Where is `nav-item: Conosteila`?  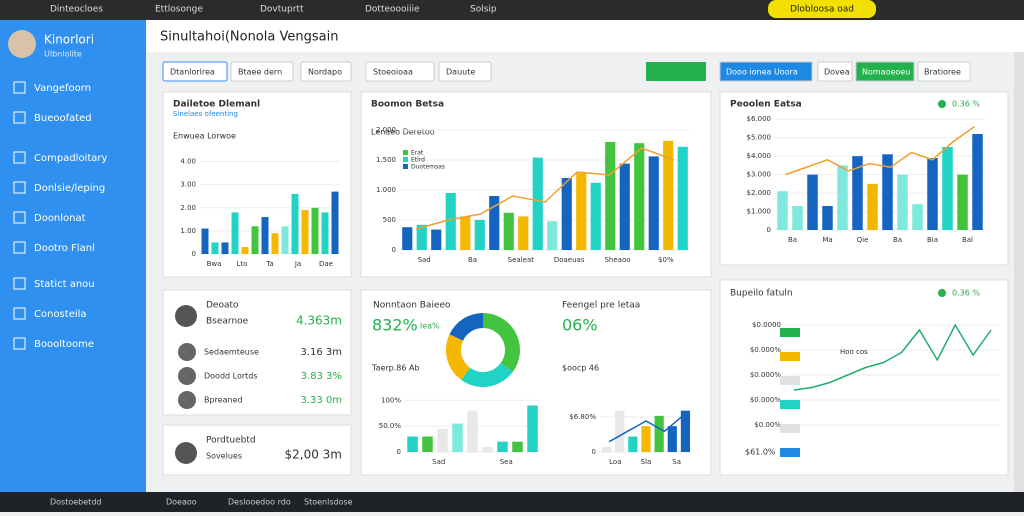
nav-item: Conosteila is located at coordinates (60, 314).